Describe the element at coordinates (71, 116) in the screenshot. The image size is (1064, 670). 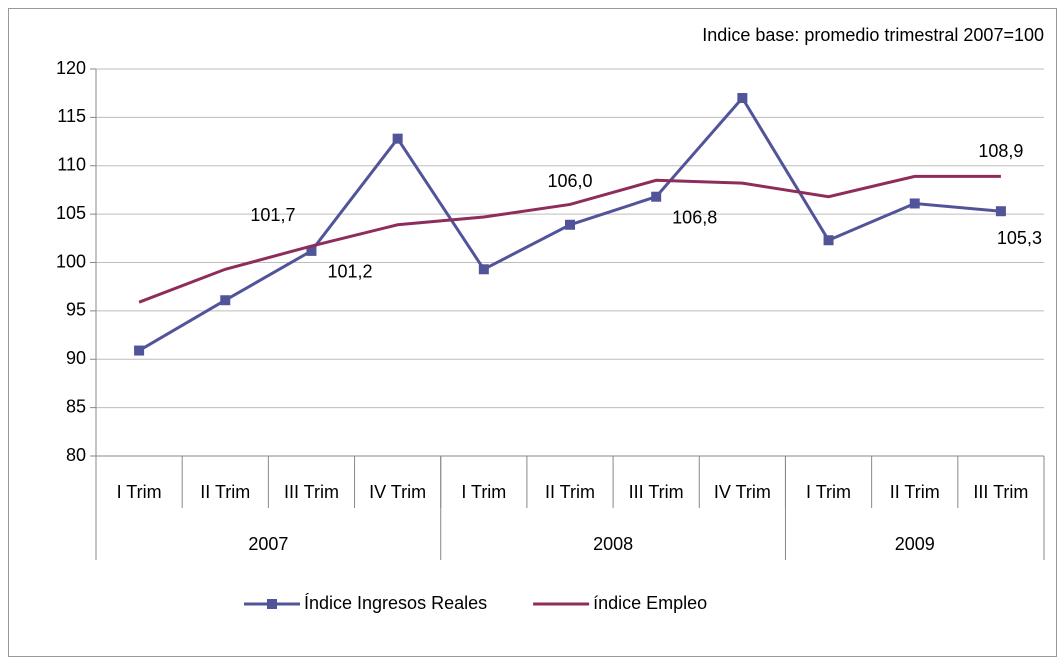
I see `y-tick-label: 115` at that location.